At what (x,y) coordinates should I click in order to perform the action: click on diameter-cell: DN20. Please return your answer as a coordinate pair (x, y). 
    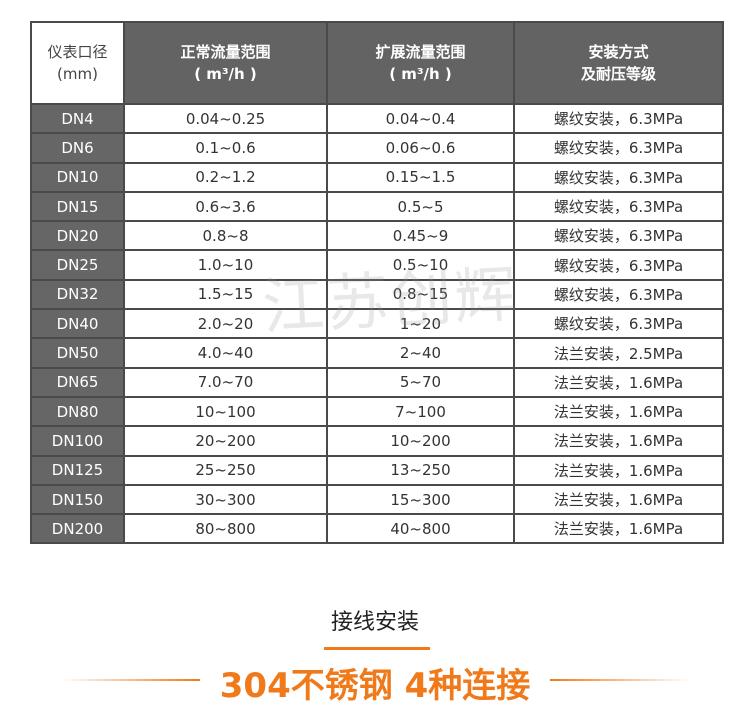
    Looking at the image, I should click on (77, 236).